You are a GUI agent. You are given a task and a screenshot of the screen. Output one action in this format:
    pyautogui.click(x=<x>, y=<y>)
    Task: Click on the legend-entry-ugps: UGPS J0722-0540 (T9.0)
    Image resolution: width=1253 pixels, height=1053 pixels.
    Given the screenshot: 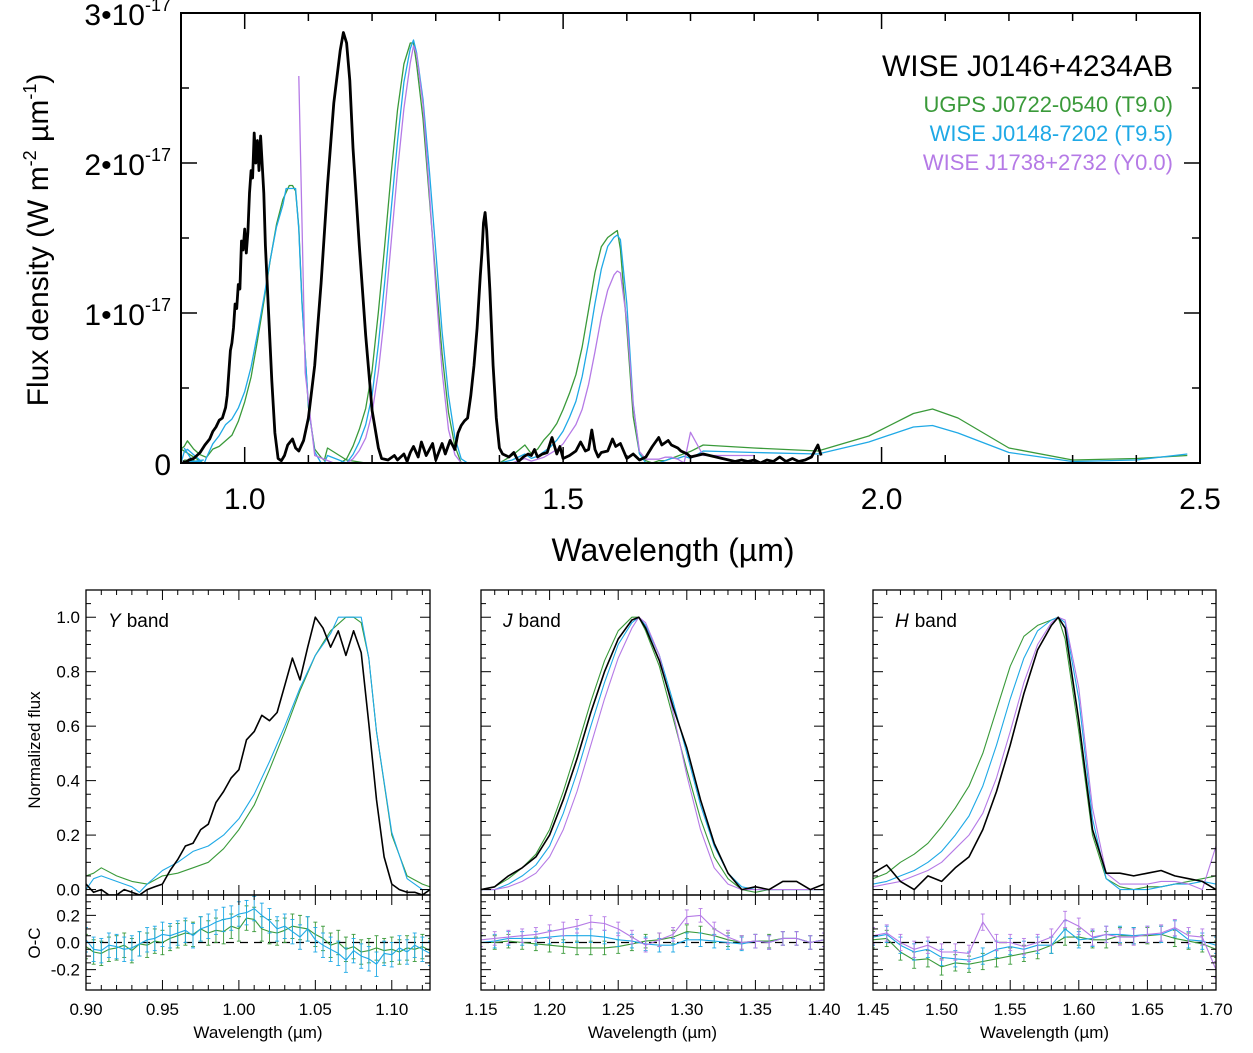 What is the action you would take?
    pyautogui.click(x=1048, y=104)
    